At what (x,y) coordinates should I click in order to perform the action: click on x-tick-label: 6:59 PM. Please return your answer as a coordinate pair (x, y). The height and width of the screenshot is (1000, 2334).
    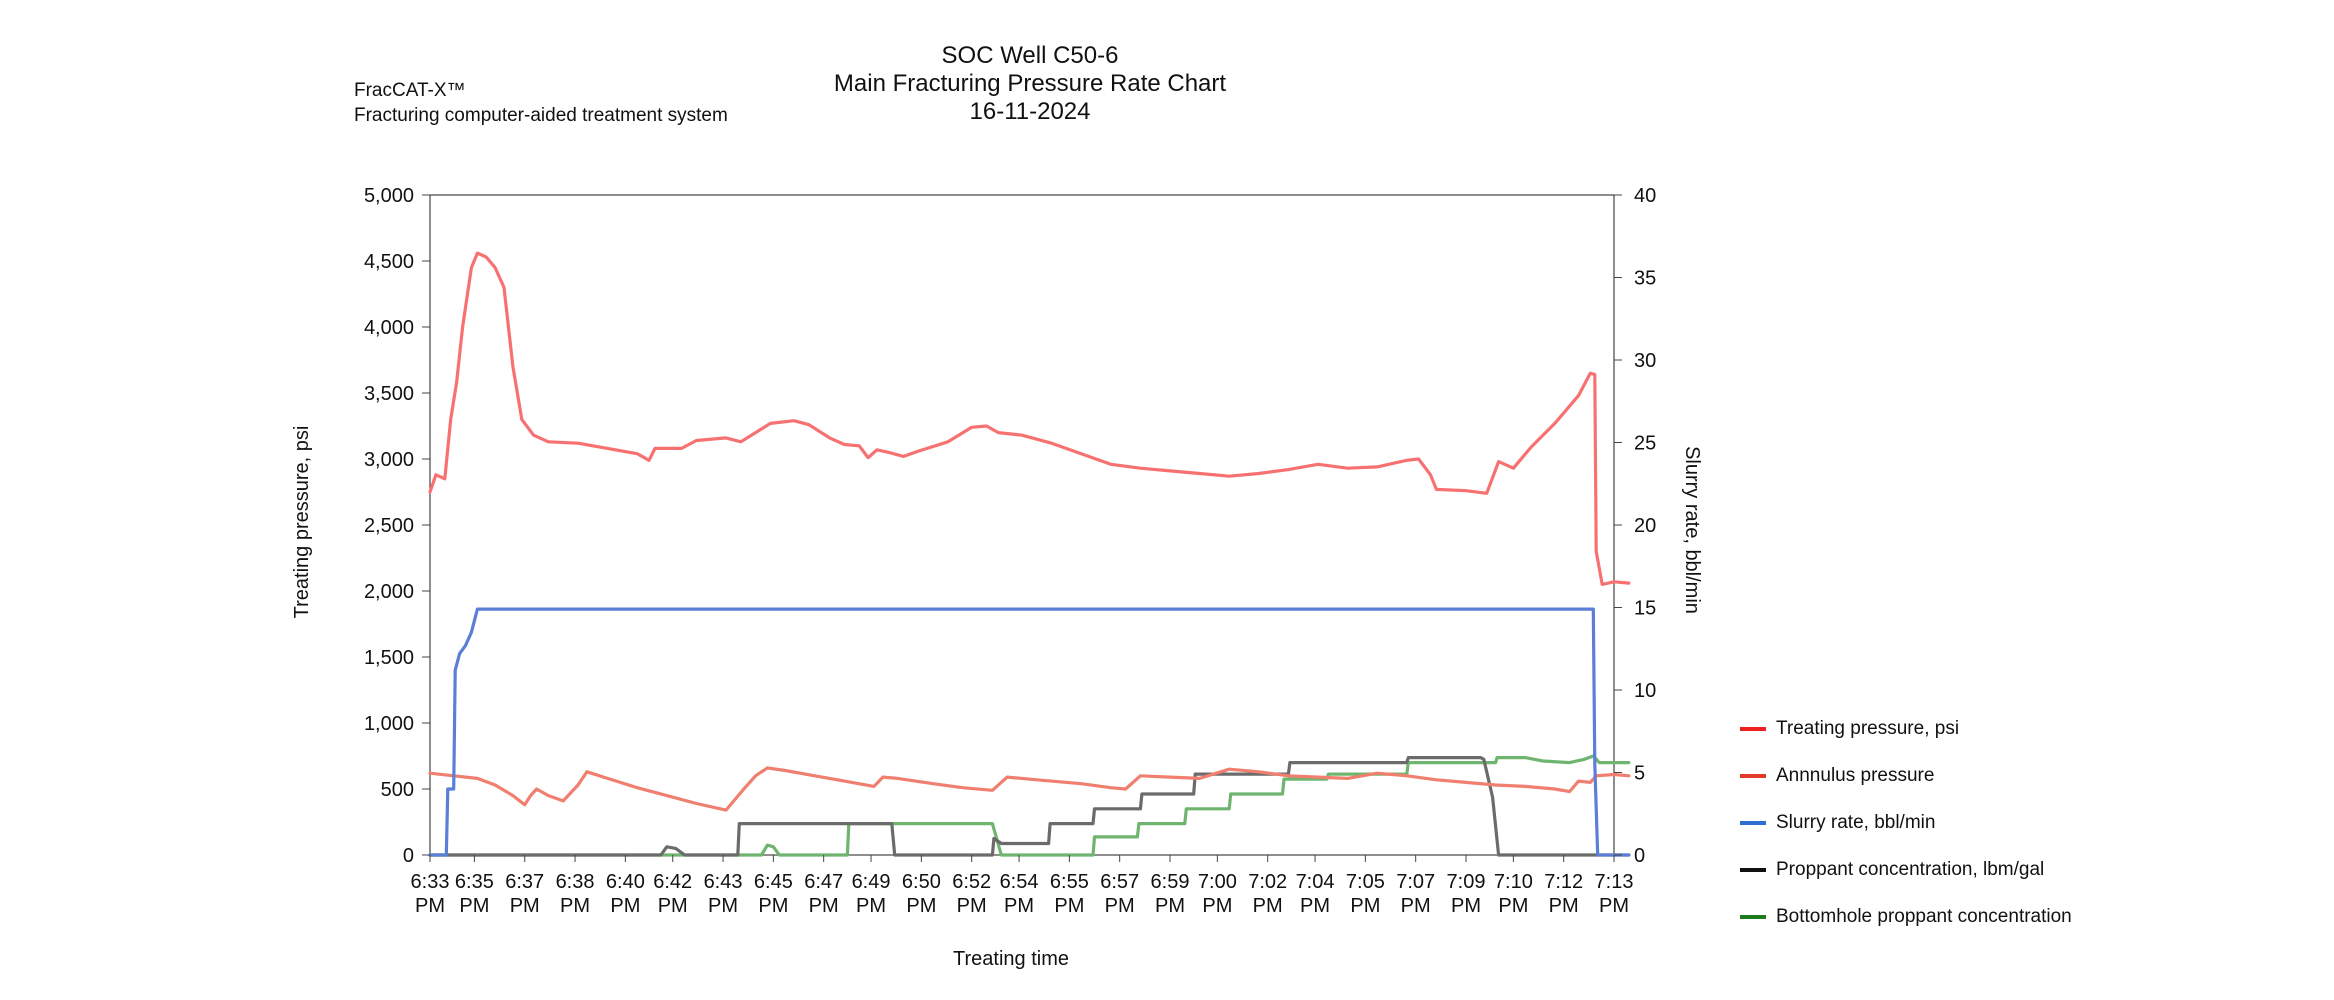
    Looking at the image, I should click on (1170, 894).